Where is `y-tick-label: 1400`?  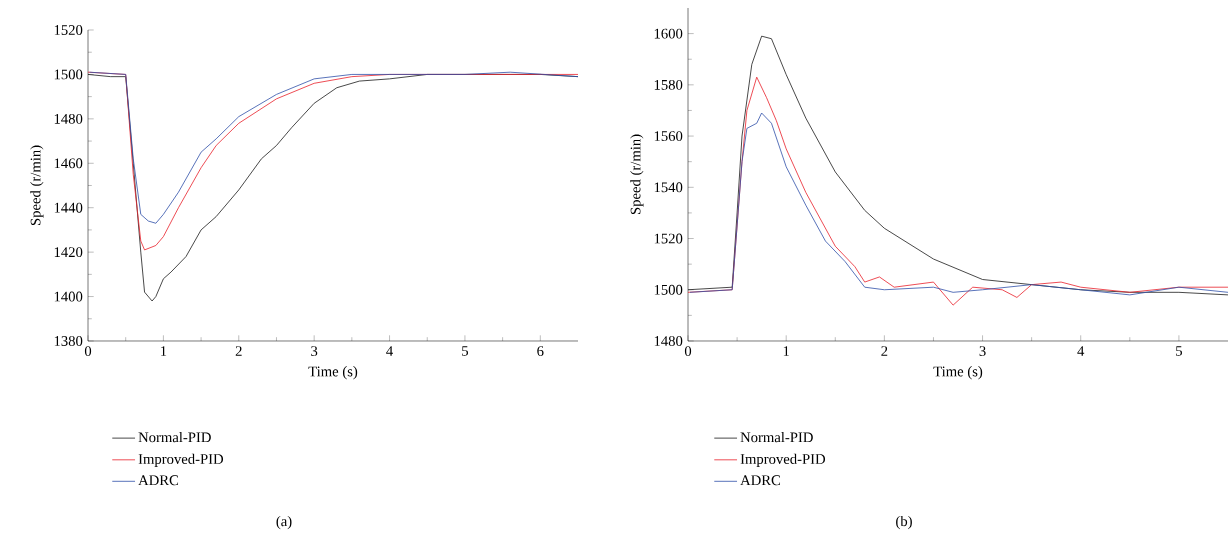 y-tick-label: 1400 is located at coordinates (68, 296).